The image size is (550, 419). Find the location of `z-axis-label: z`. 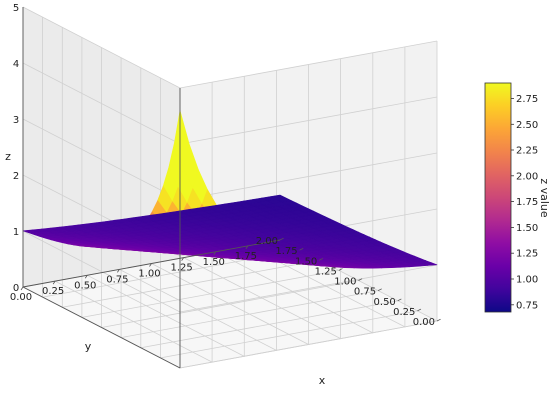

z-axis-label: z is located at coordinates (8, 156).